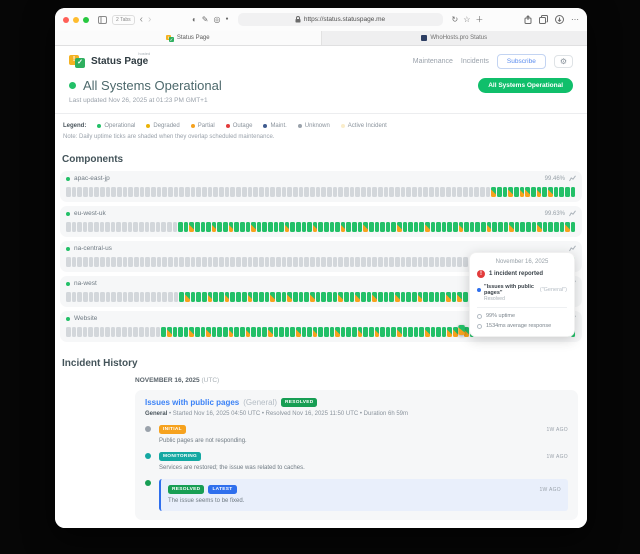 Image resolution: width=640 pixels, height=554 pixels. I want to click on sidebar-icon, so click(102, 19).